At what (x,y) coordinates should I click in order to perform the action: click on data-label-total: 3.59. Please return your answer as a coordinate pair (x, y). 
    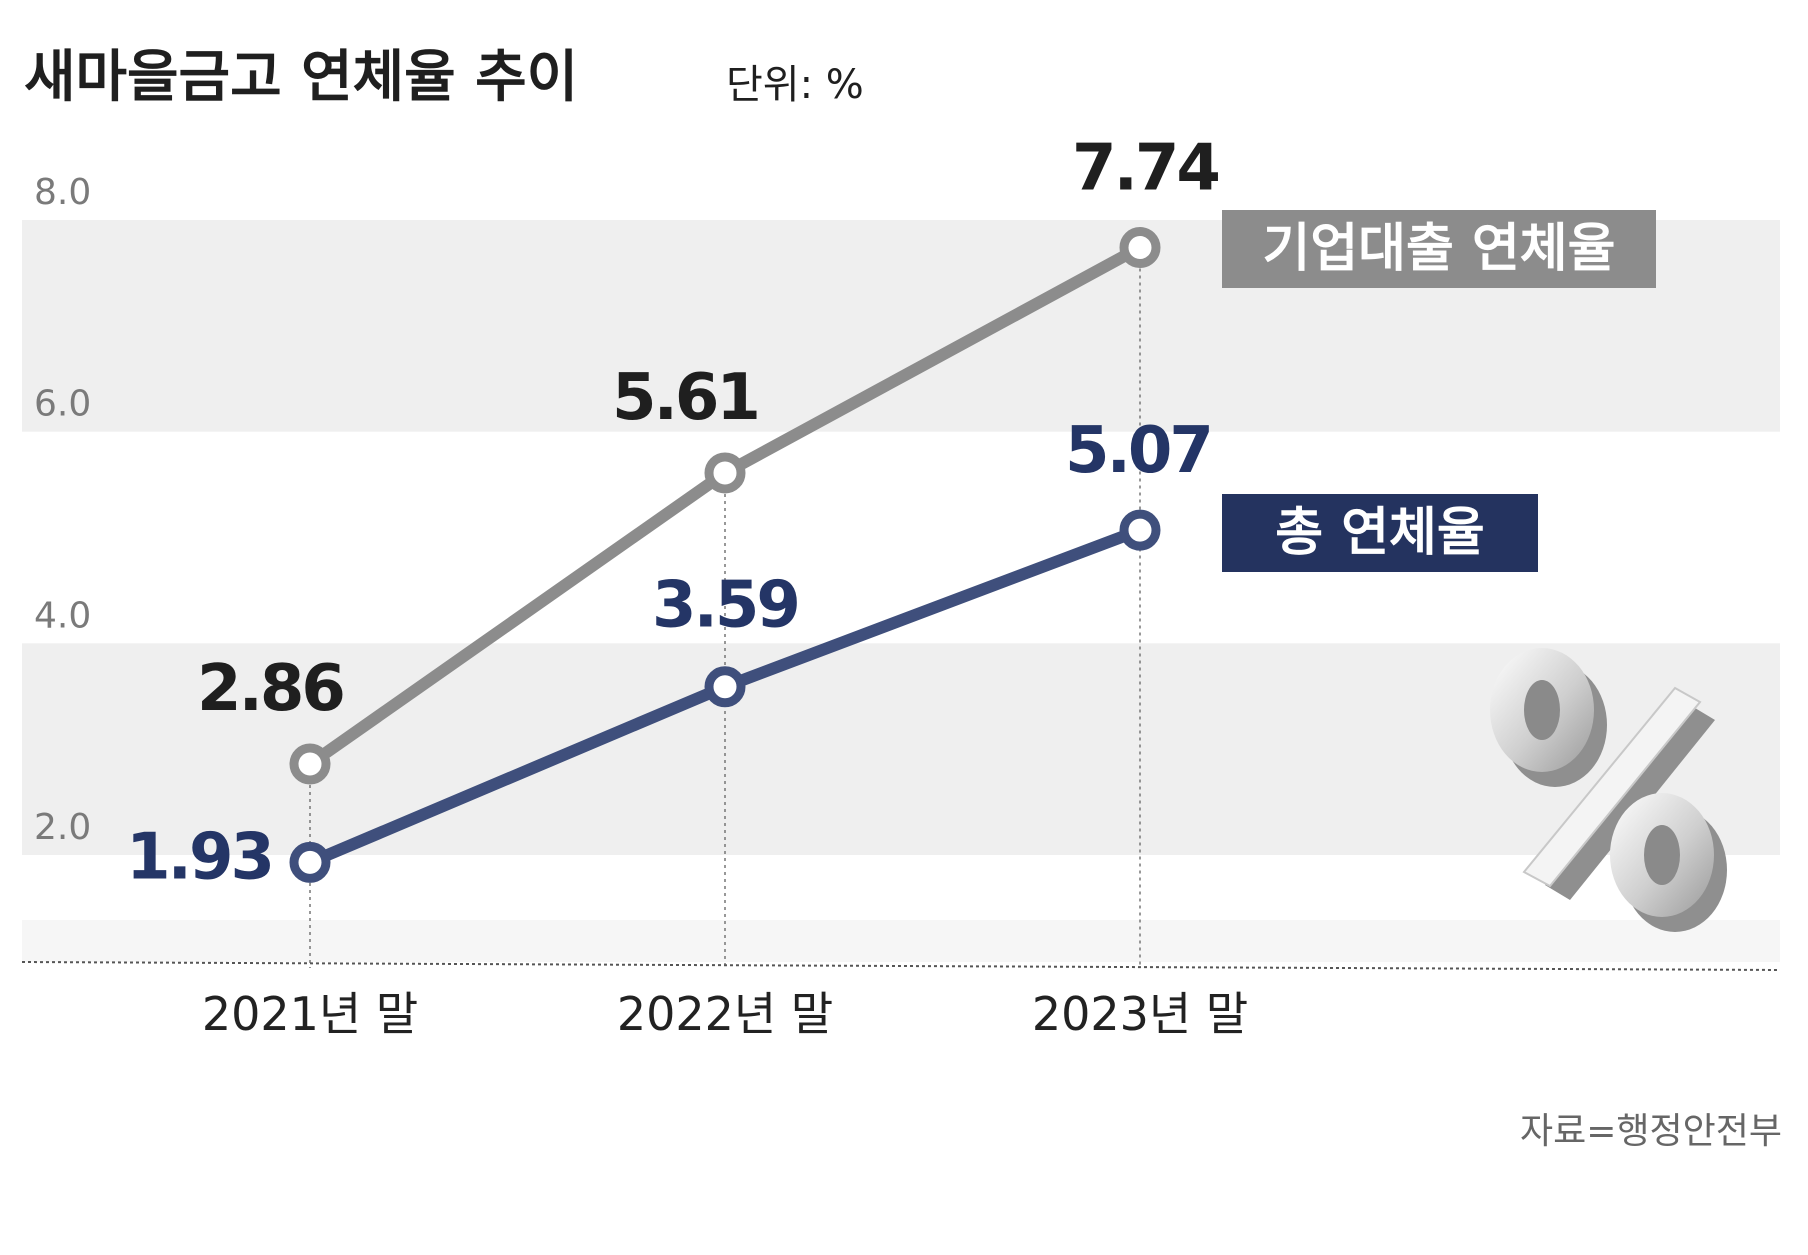
    Looking at the image, I should click on (725, 606).